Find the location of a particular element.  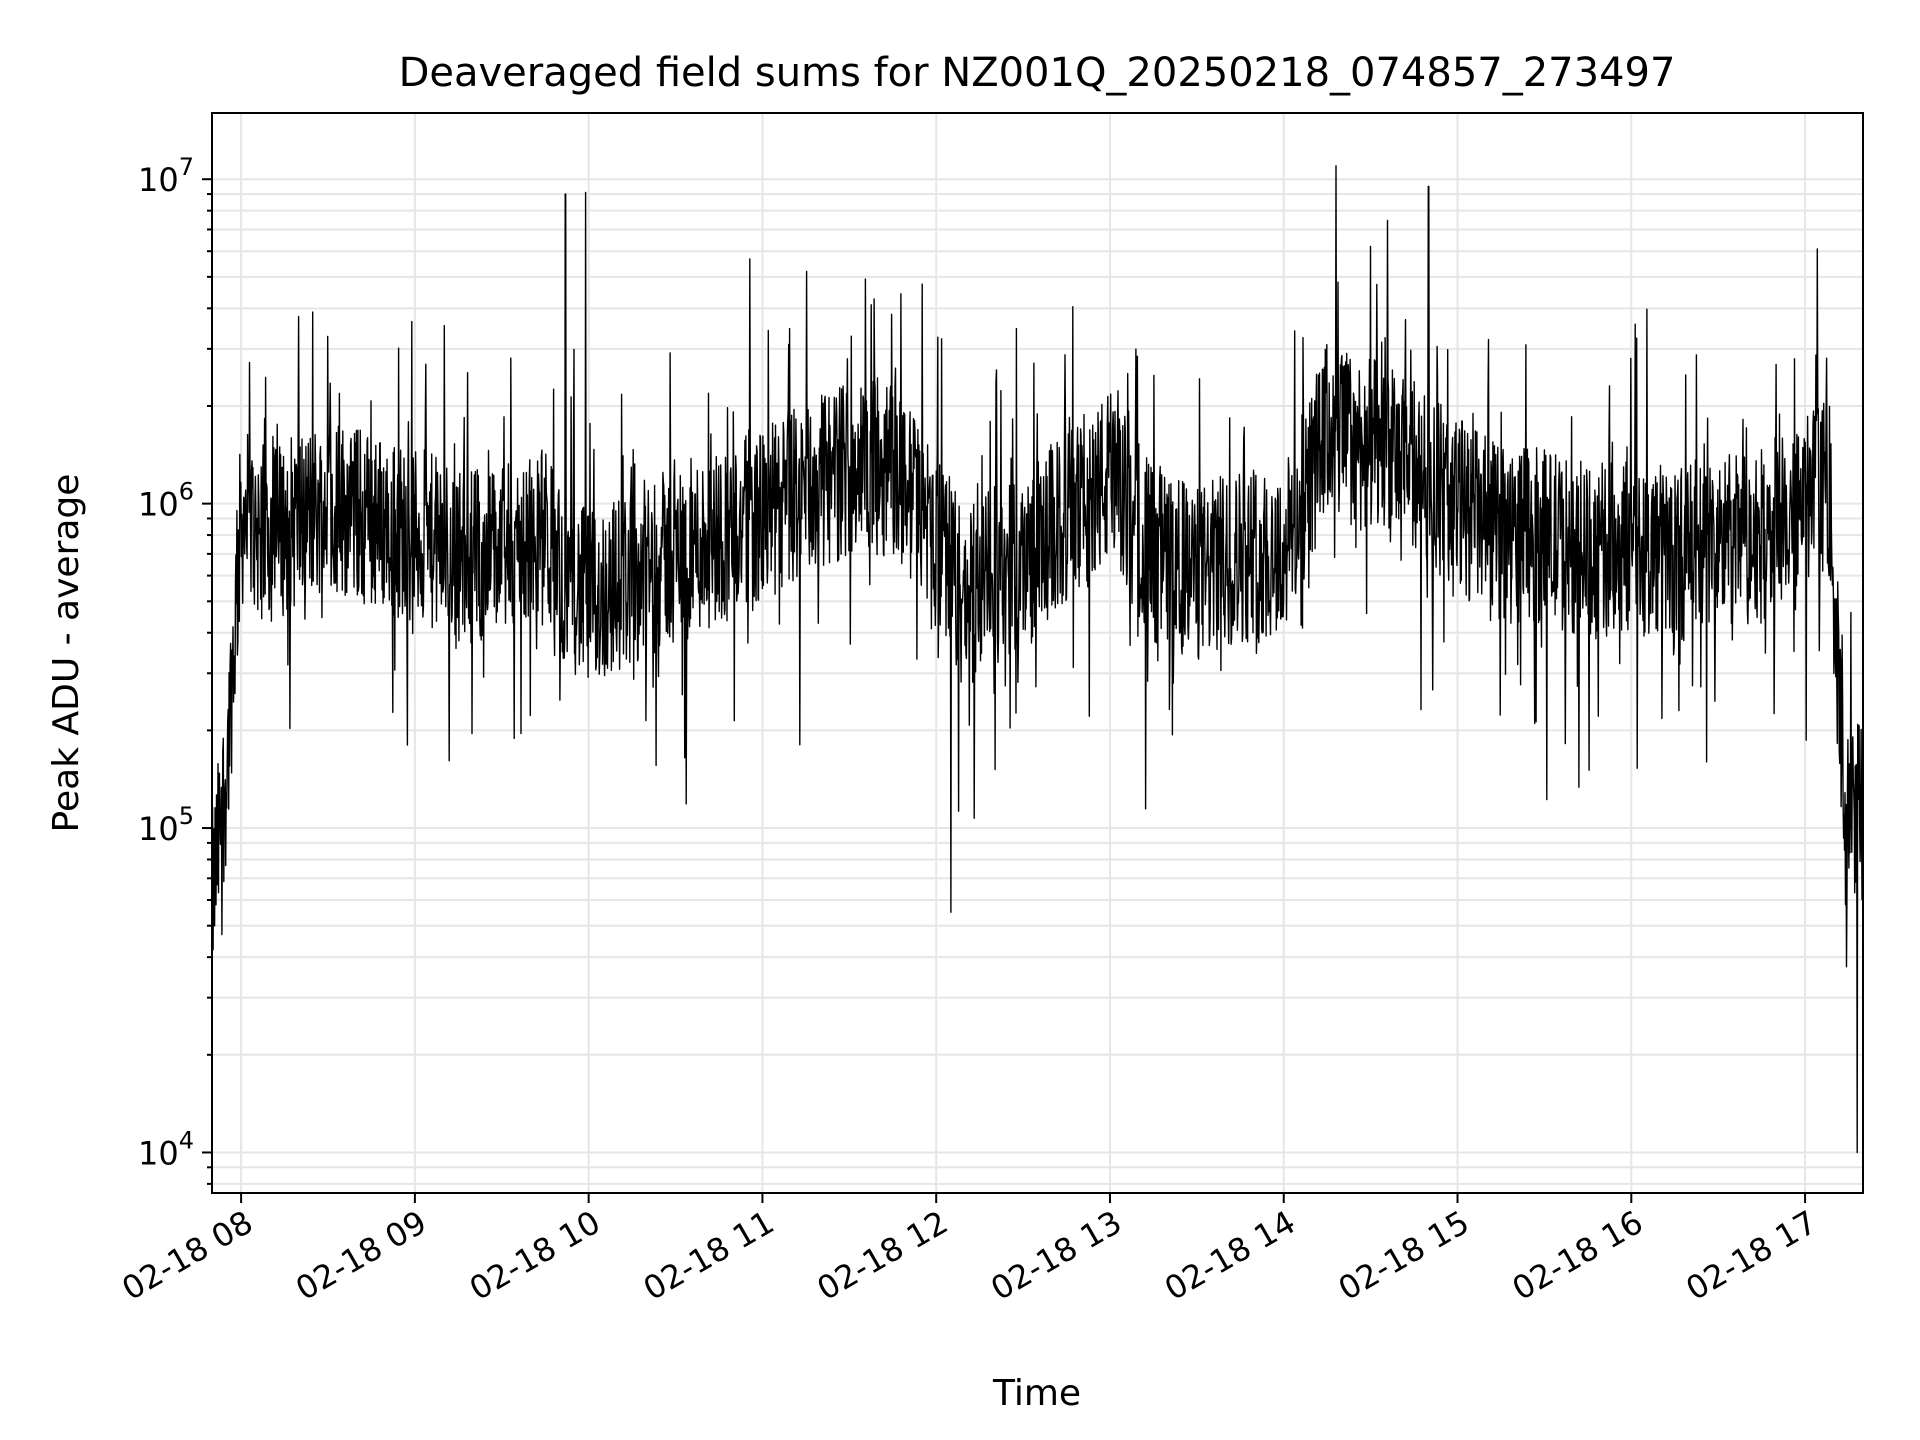

y-axis: 10⁴ 10⁵ 10⁶ 10⁷ is located at coordinates (175, 669).